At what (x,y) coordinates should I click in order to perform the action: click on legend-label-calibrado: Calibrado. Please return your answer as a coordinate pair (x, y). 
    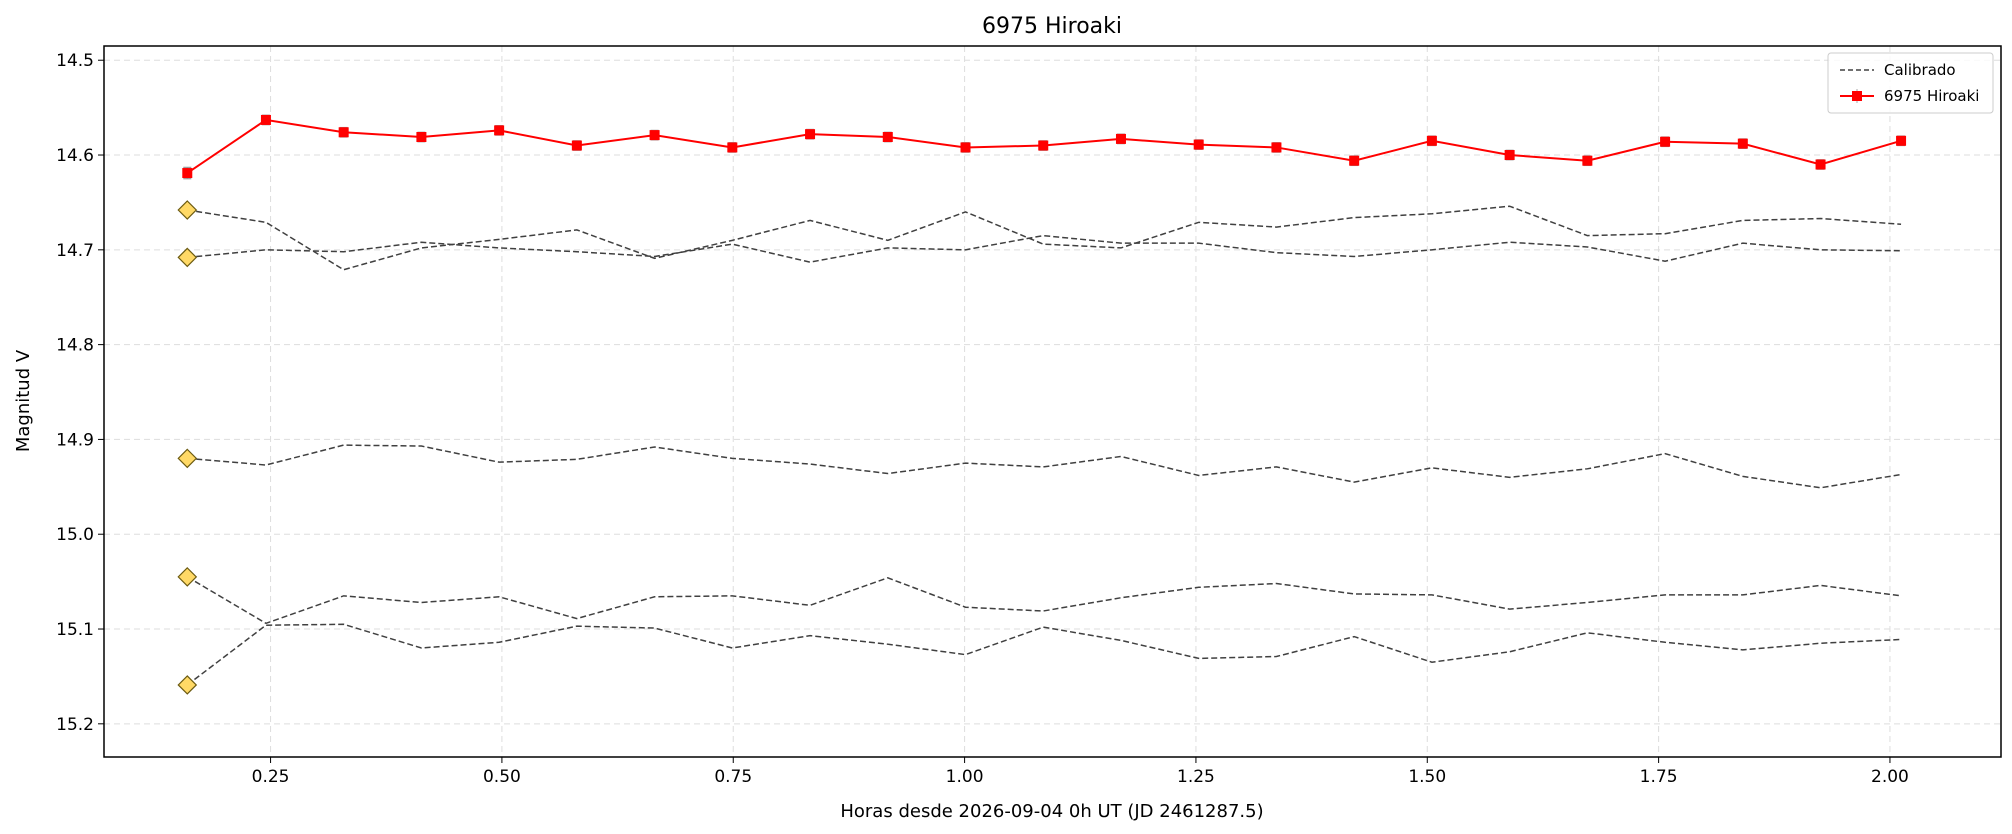
    Looking at the image, I should click on (1920, 70).